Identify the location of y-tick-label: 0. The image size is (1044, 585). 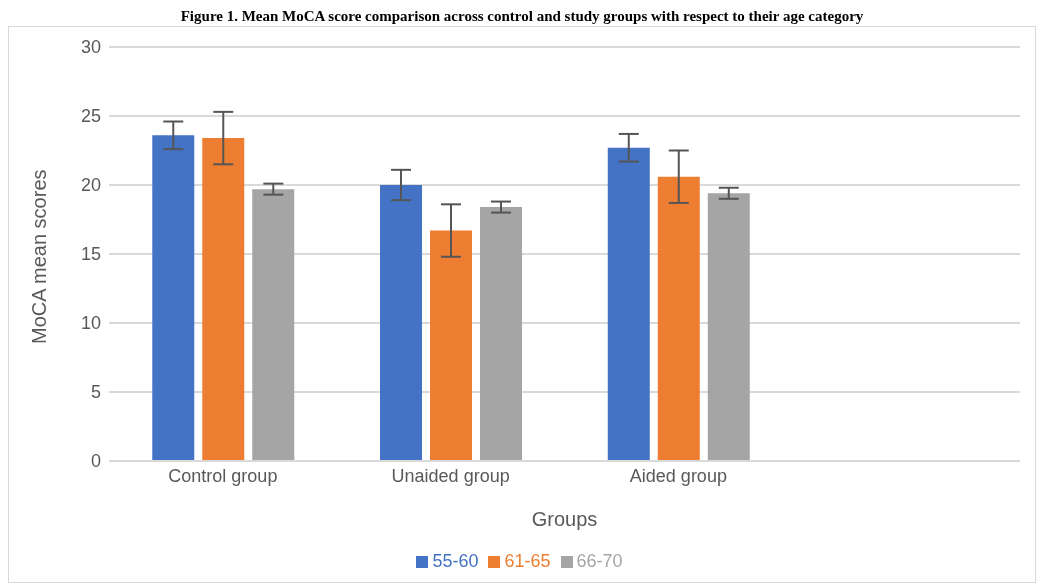
(95, 461).